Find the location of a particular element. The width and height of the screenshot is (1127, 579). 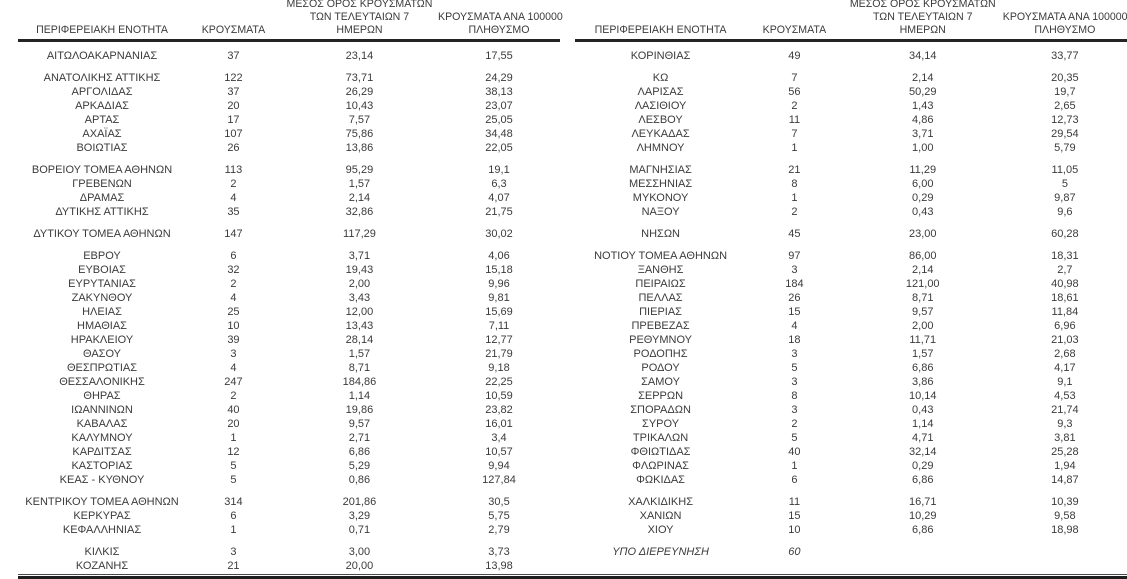

table-row: ΝΟΤΙΟΥ ΤΟΜΕΑ ΑΘΗΝΩΝ 97 86,00 18,31 is located at coordinates (851, 256).